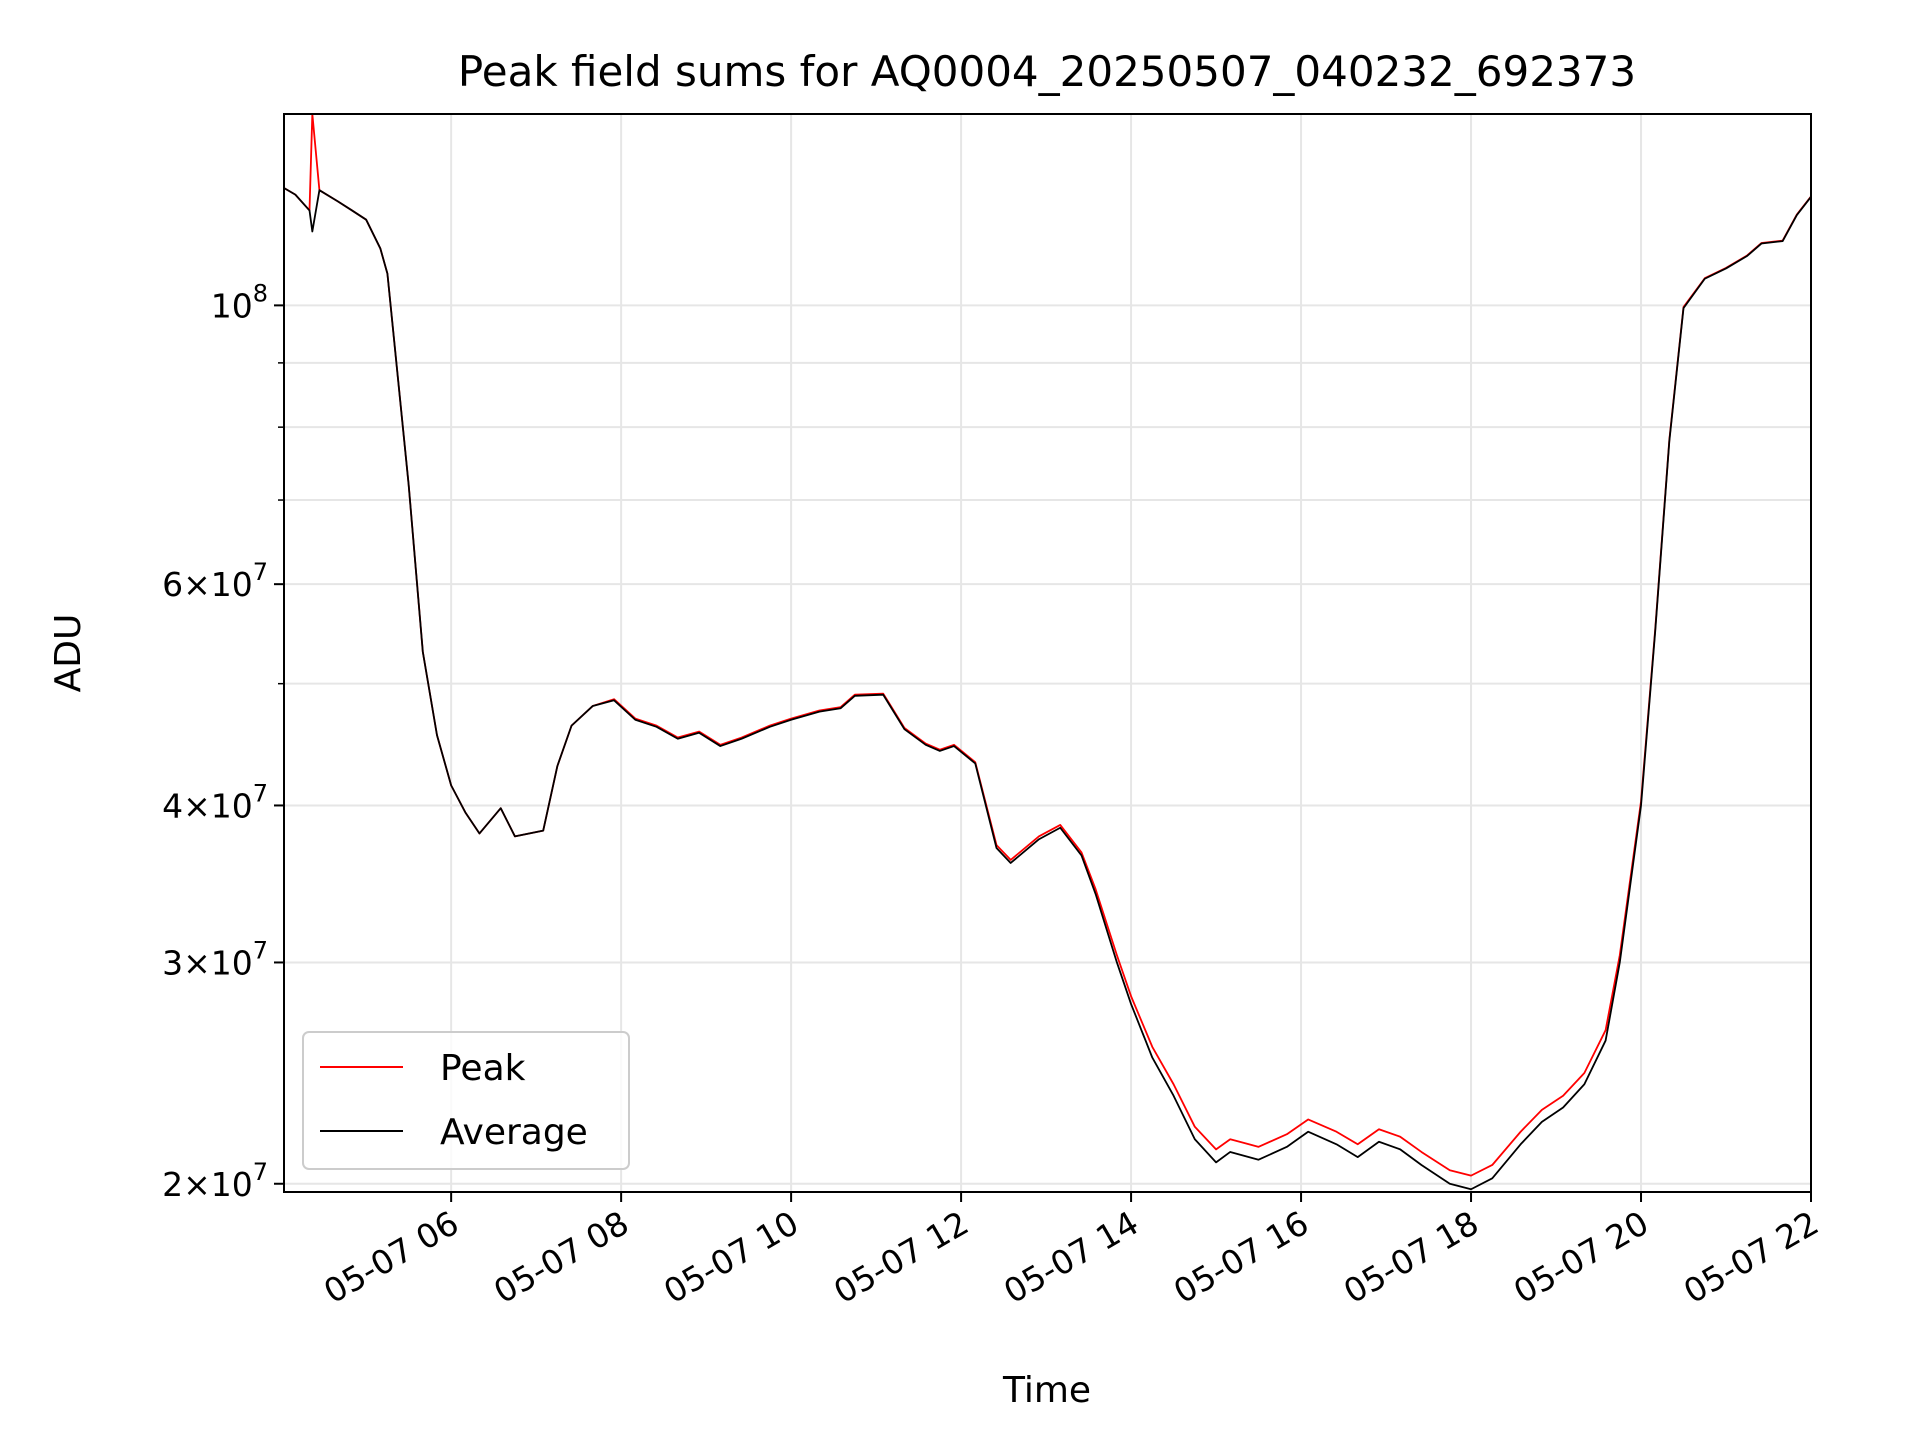 The image size is (1920, 1440). What do you see at coordinates (68, 653) in the screenshot?
I see `y-axis-label: ADU` at bounding box center [68, 653].